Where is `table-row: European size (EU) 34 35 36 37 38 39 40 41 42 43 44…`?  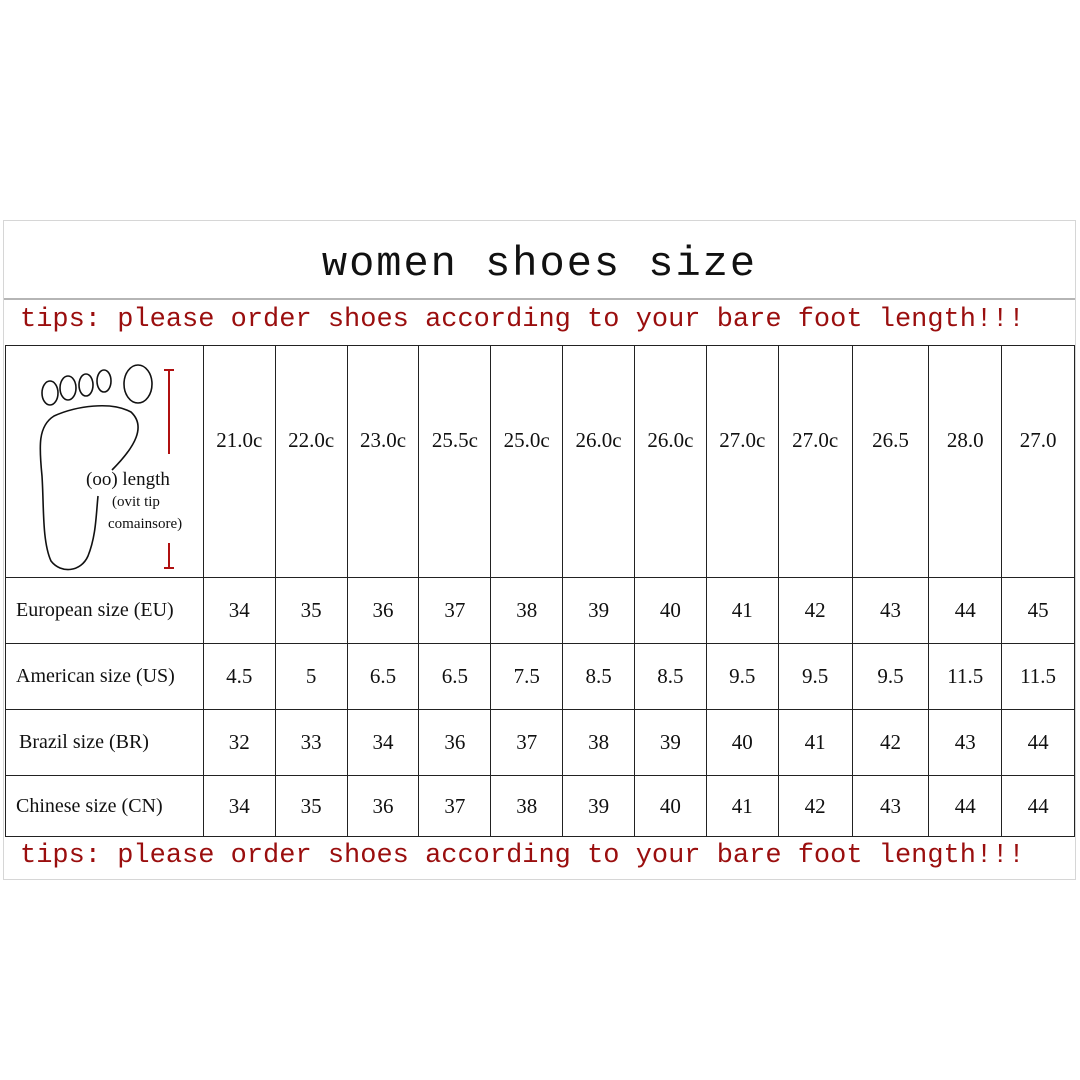
table-row: European size (EU) 34 35 36 37 38 39 40 41 42 43 44… is located at coordinates (540, 610).